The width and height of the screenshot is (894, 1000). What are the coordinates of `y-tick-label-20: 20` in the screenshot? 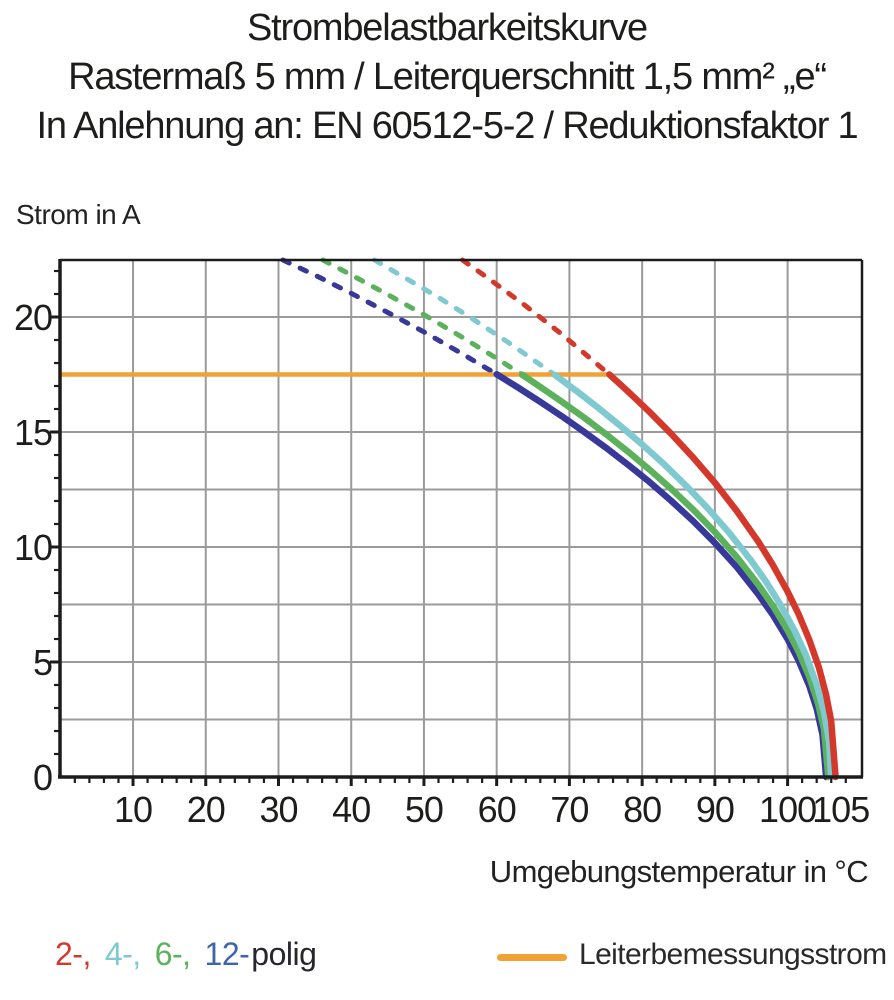 It's located at (33, 317).